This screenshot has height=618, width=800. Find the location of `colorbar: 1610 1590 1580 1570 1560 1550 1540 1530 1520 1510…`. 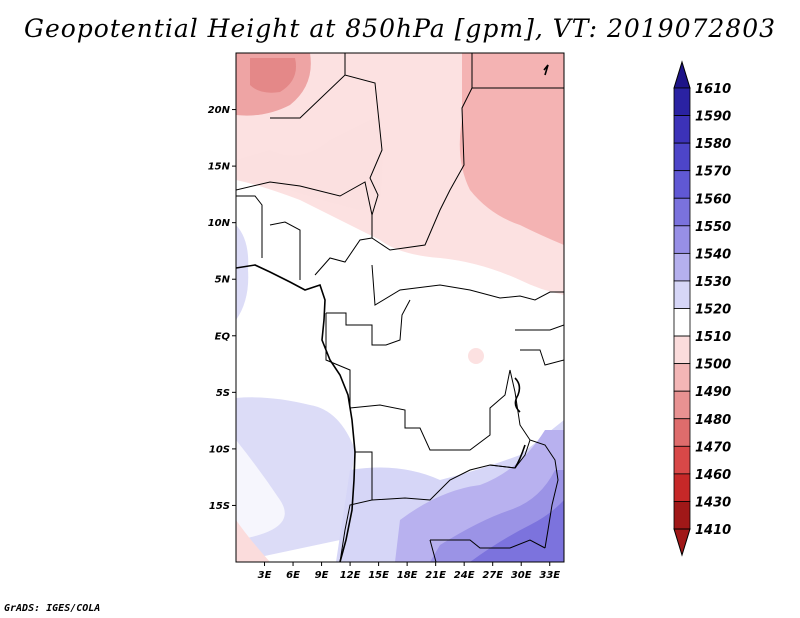

colorbar: 1610 1590 1580 1570 1560 1550 1540 1530 1520 1510… is located at coordinates (702, 308).